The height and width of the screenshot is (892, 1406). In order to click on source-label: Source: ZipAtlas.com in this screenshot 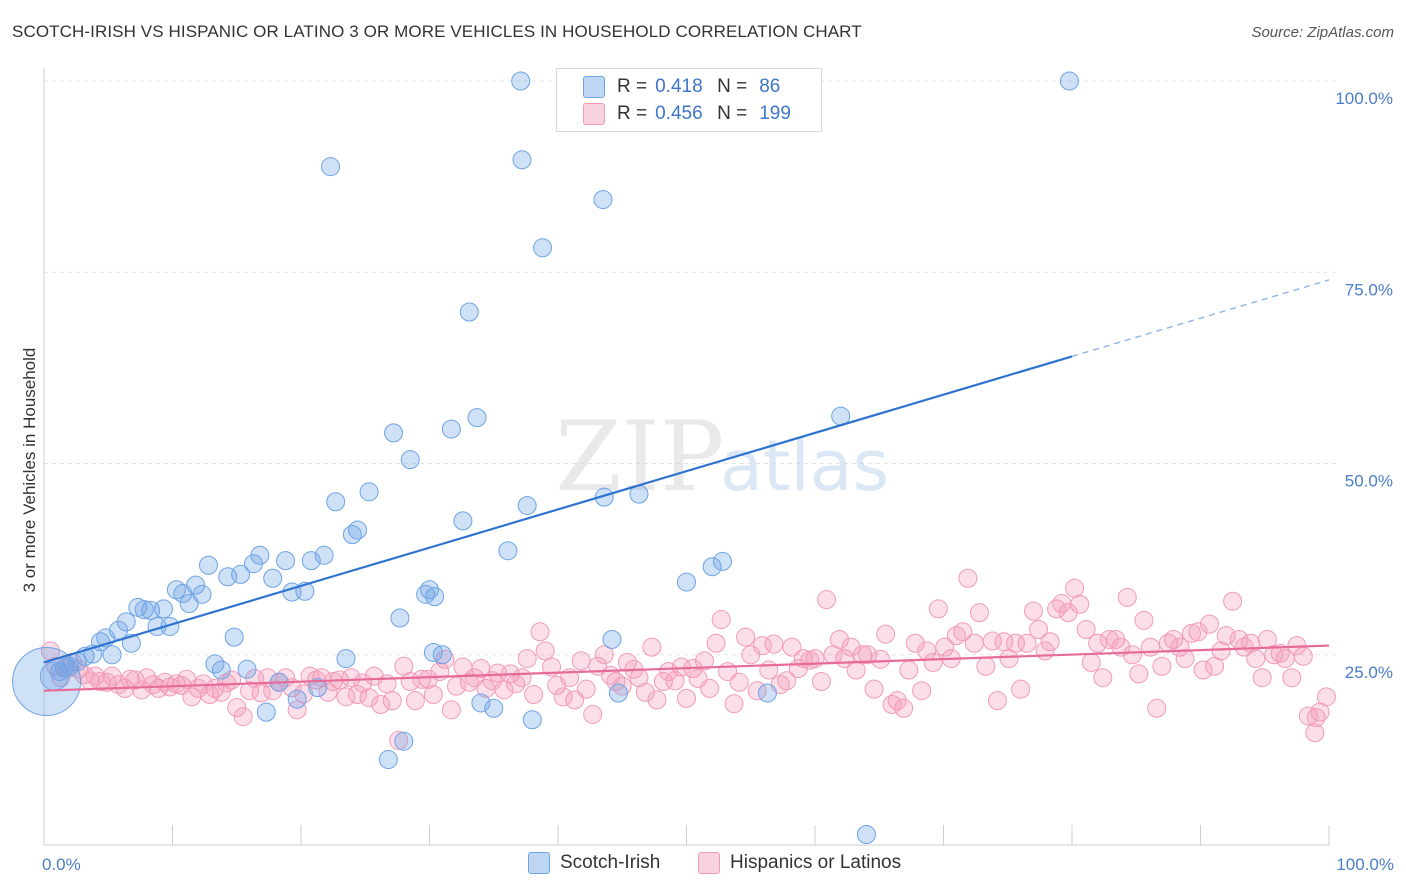, I will do `click(1322, 32)`.